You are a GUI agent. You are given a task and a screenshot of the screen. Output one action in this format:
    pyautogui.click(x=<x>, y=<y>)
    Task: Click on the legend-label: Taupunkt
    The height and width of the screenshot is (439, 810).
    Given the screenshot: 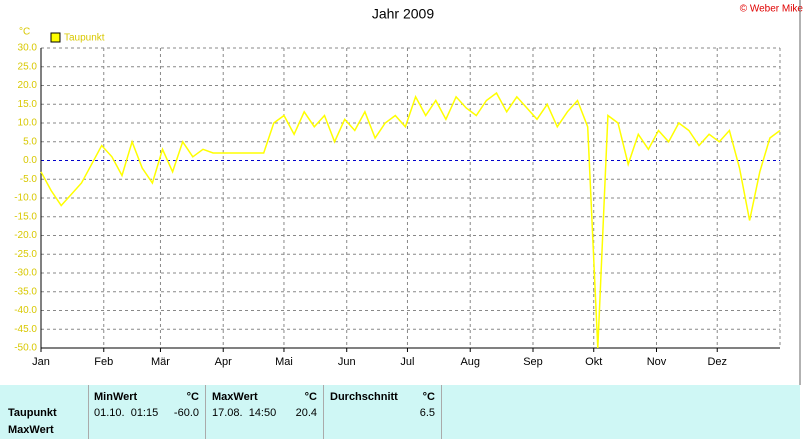 What is the action you would take?
    pyautogui.click(x=84, y=38)
    